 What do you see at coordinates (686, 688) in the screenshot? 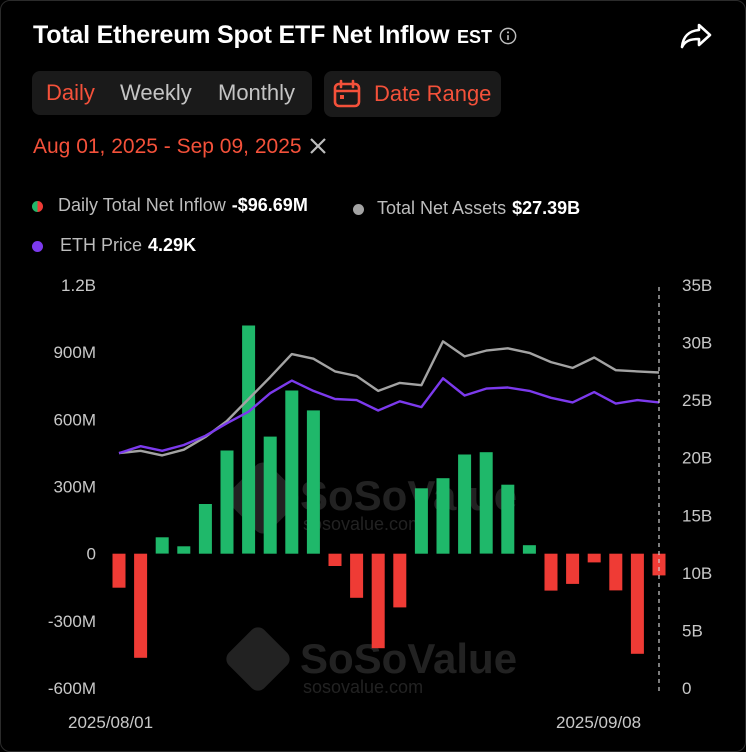
I see `right-axis-tick: 0` at bounding box center [686, 688].